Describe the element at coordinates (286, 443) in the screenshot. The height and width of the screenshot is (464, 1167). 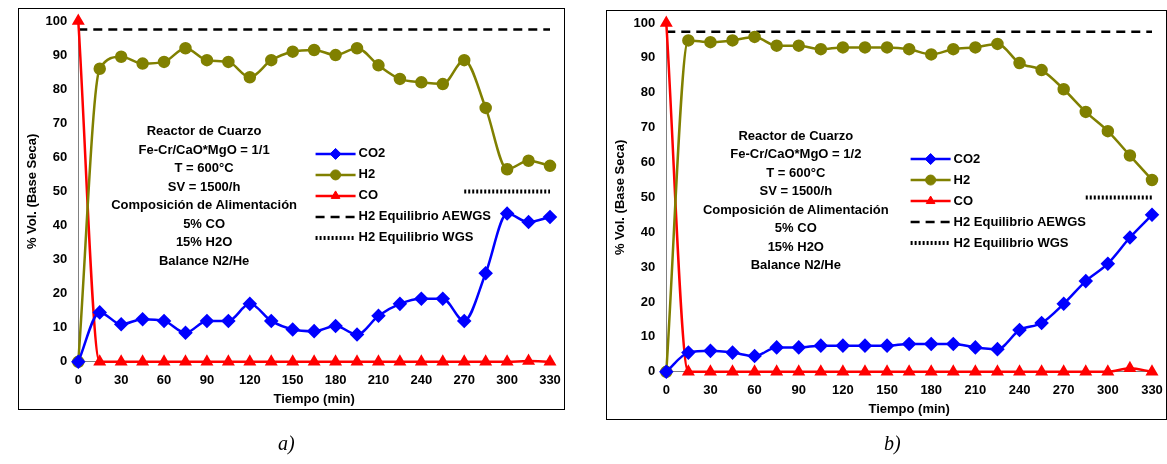
I see `text: a)` at that location.